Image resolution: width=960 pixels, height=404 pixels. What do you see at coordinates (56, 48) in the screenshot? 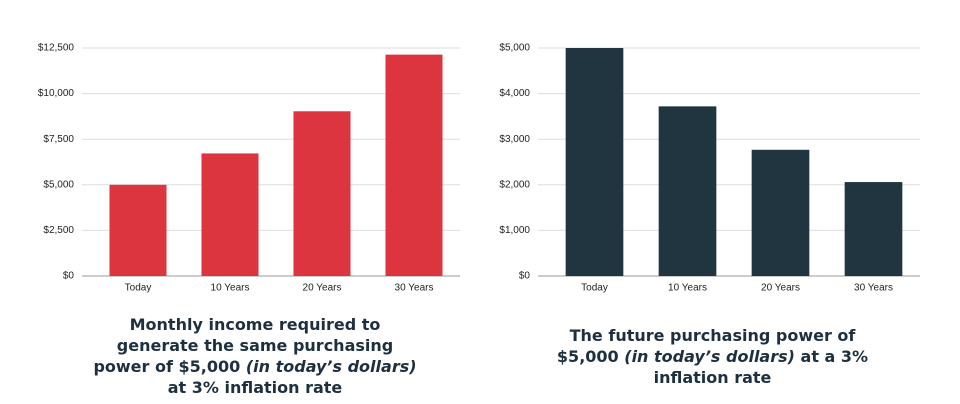
I see `y-tick-label: $12,500` at bounding box center [56, 48].